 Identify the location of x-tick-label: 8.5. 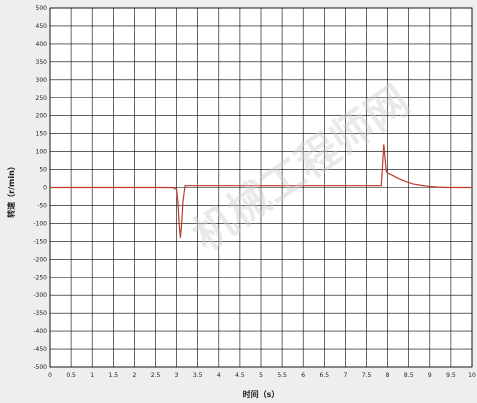
(409, 375).